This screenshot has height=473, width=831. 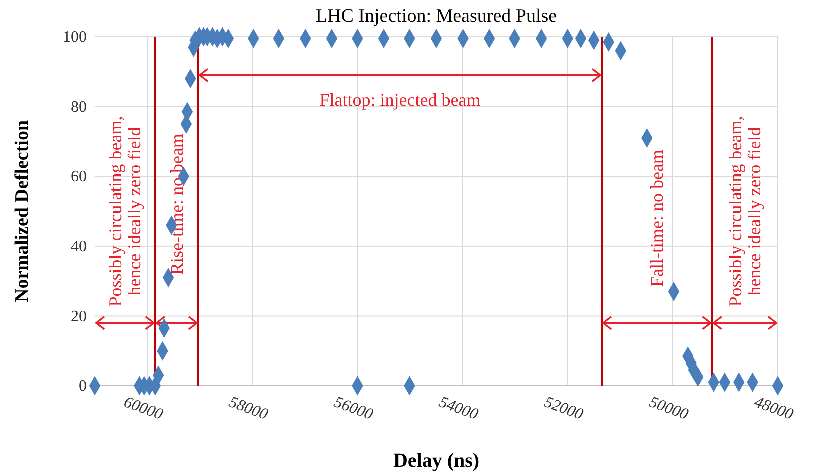 What do you see at coordinates (774, 409) in the screenshot?
I see `x-tick-label: 48000` at bounding box center [774, 409].